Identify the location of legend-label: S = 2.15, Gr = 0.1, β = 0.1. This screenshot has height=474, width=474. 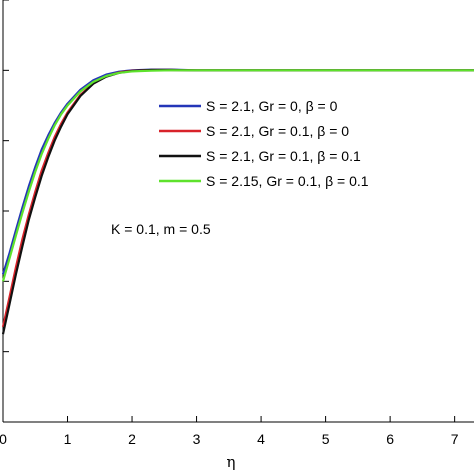
(287, 181).